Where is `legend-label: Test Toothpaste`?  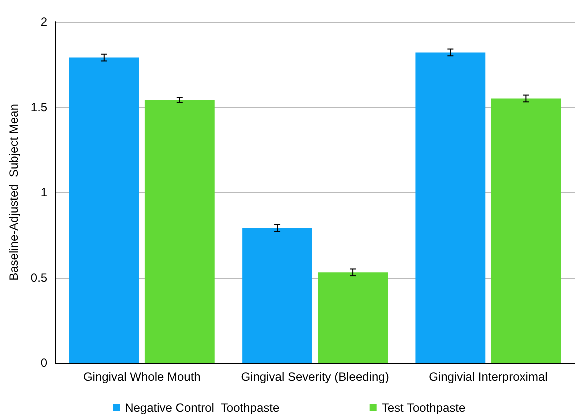 legend-label: Test Toothpaste is located at coordinates (424, 408).